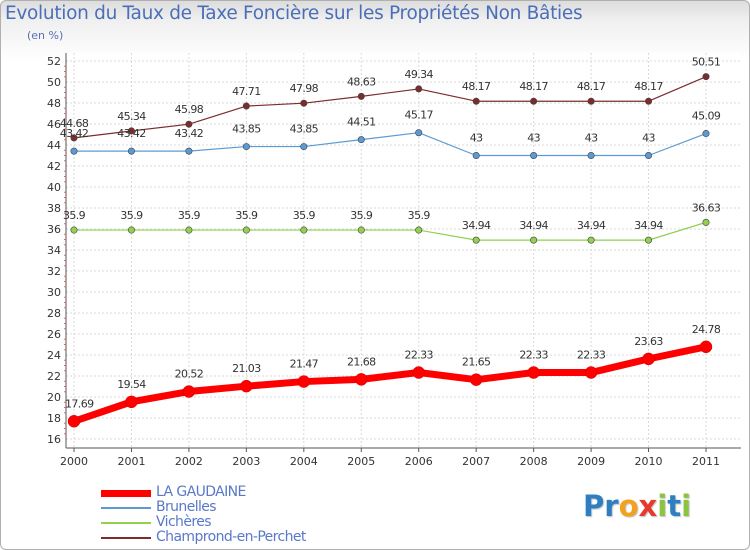 The image size is (750, 550). Describe the element at coordinates (361, 122) in the screenshot. I see `data-label-brunelles: 44.51` at that location.